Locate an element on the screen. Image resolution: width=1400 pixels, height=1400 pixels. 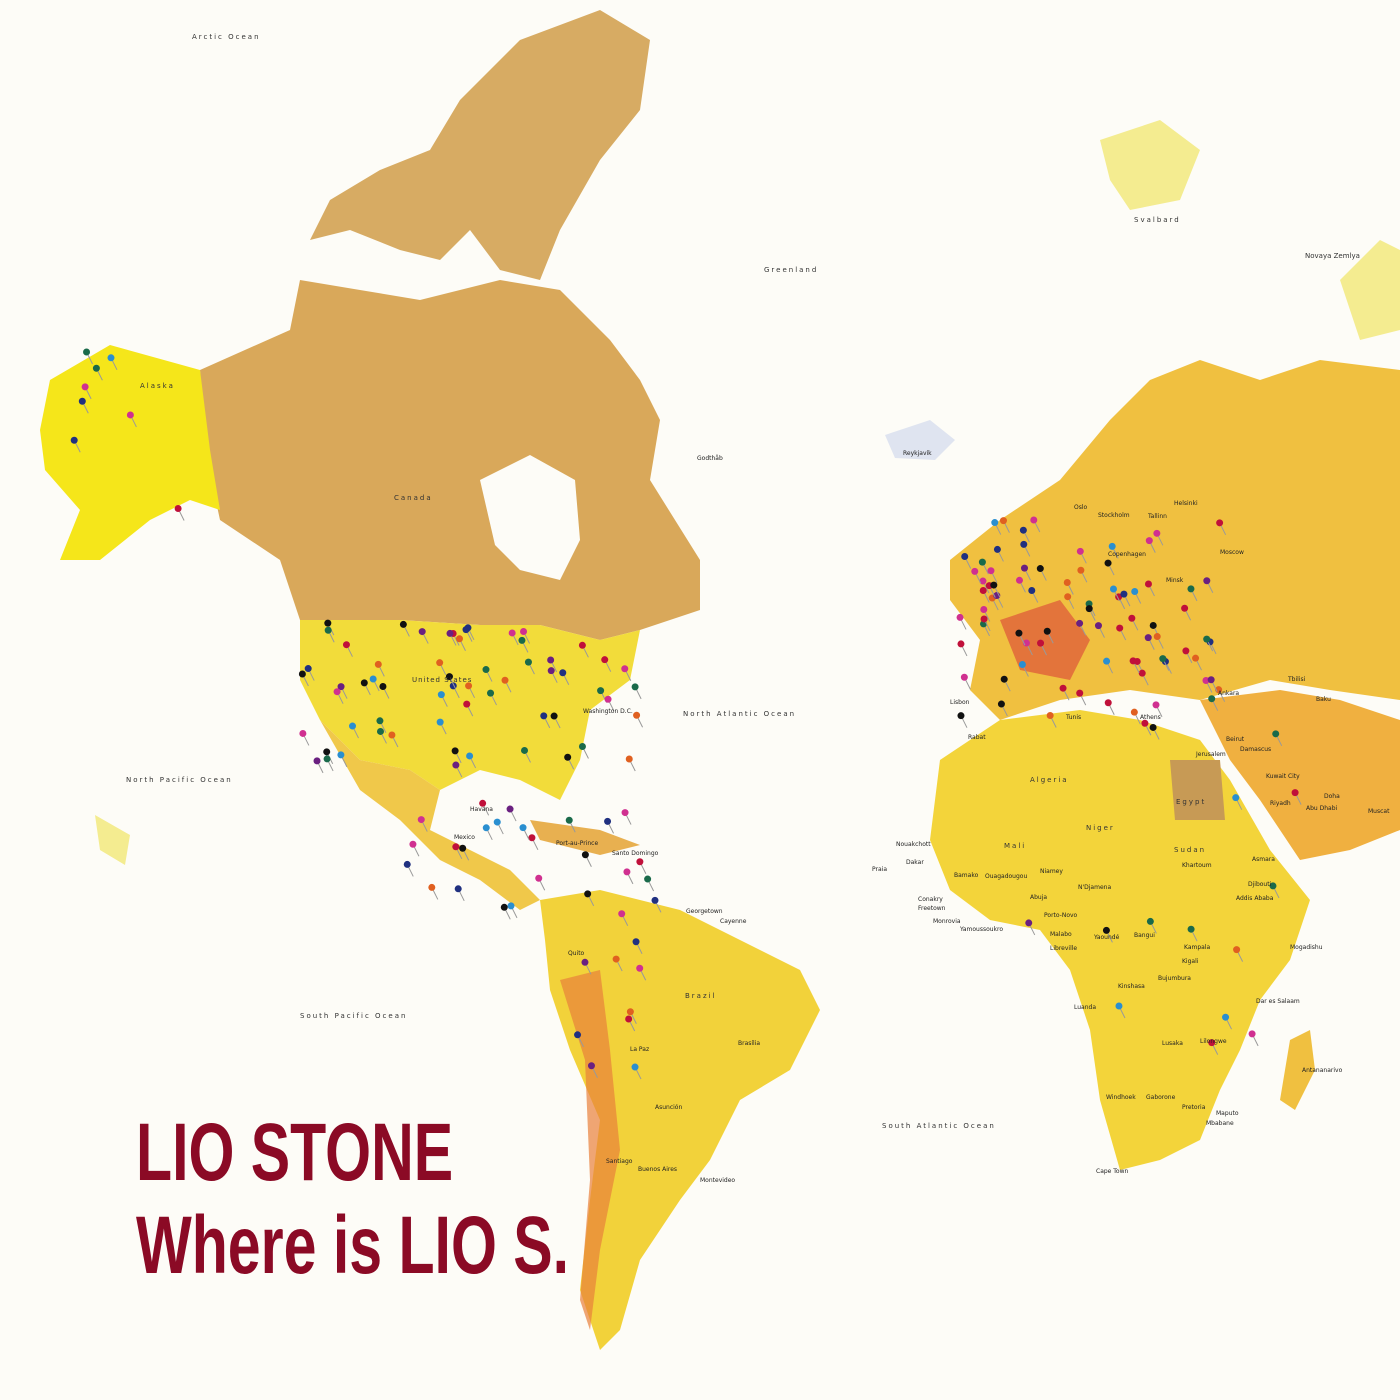
egypt is located at coordinates (1197, 790).